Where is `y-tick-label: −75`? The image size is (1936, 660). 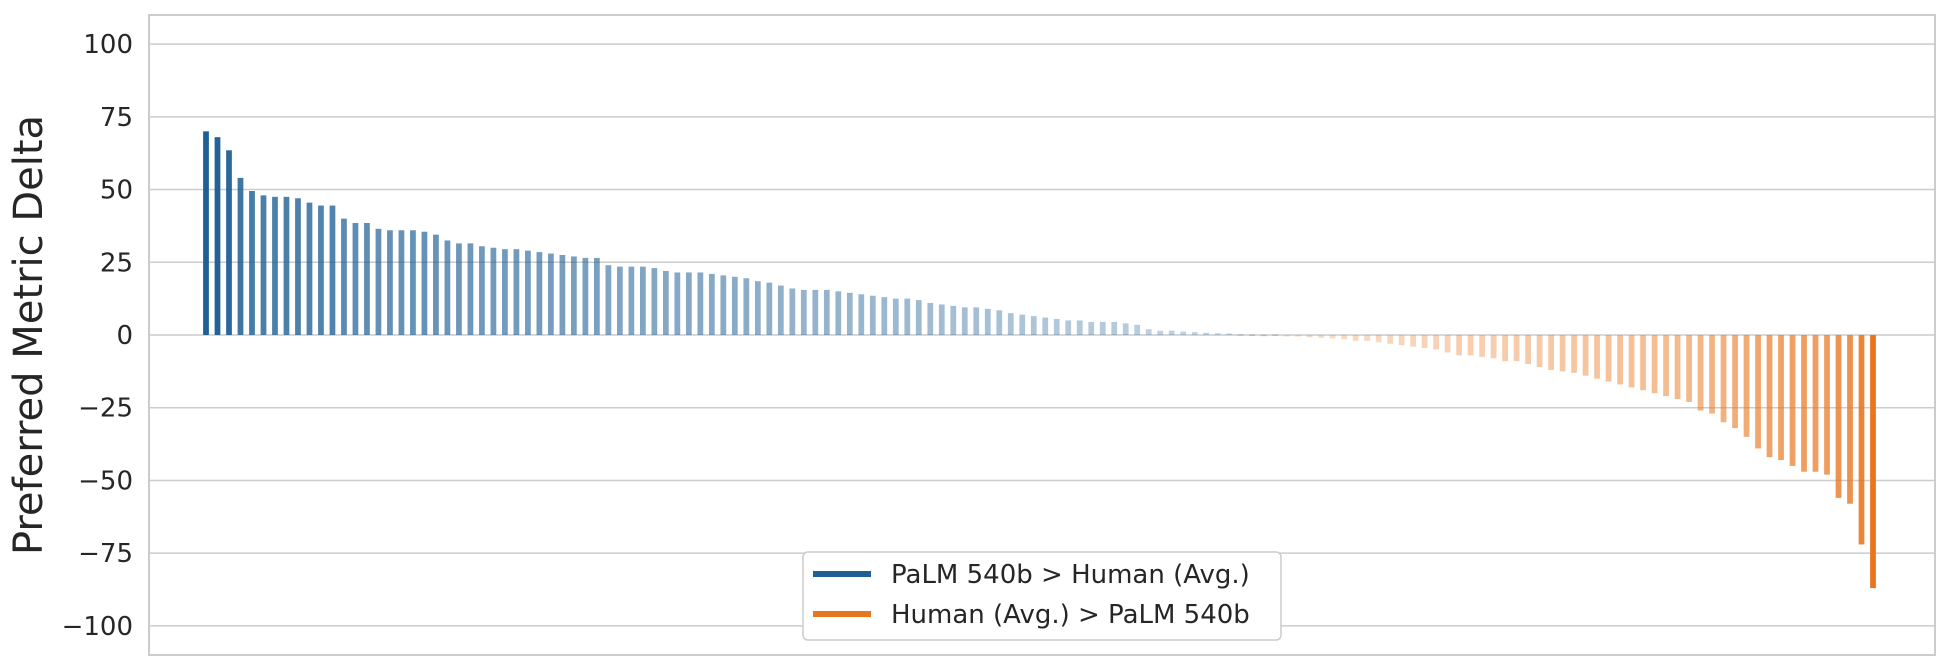
y-tick-label: −75 is located at coordinates (105, 554).